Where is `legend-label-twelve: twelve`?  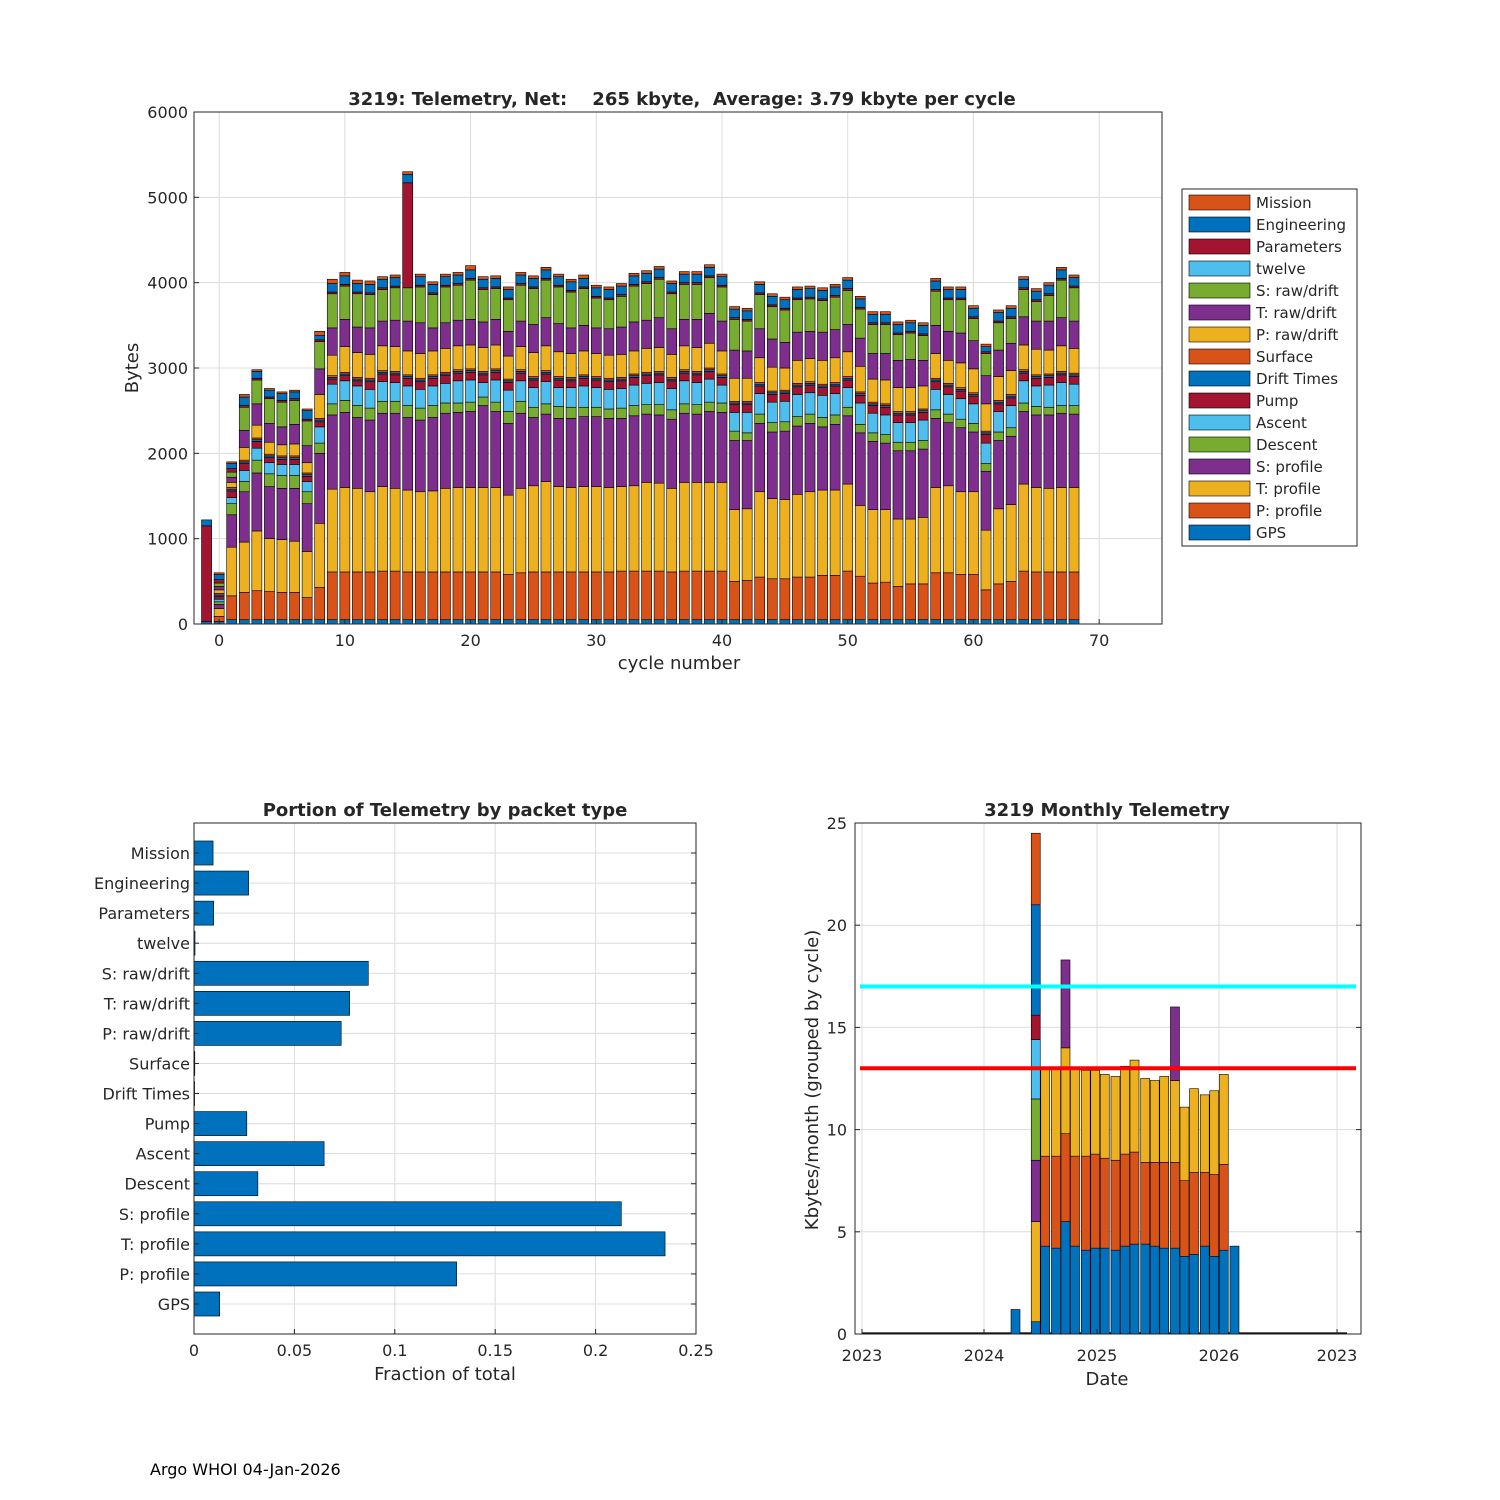 legend-label-twelve: twelve is located at coordinates (1281, 269).